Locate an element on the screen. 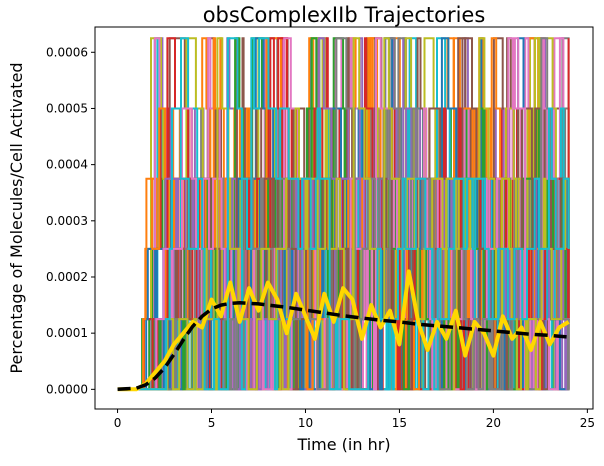  x-tick-label: 25 is located at coordinates (587, 423).